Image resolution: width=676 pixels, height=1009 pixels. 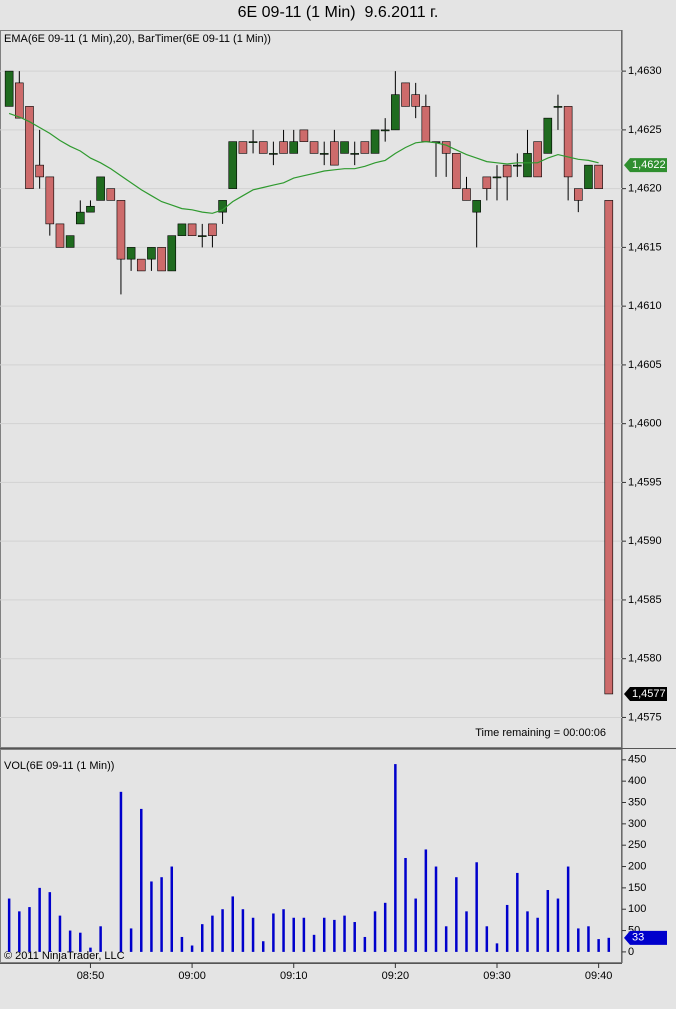 What do you see at coordinates (631, 952) in the screenshot?
I see `y-tick-label: 0` at bounding box center [631, 952].